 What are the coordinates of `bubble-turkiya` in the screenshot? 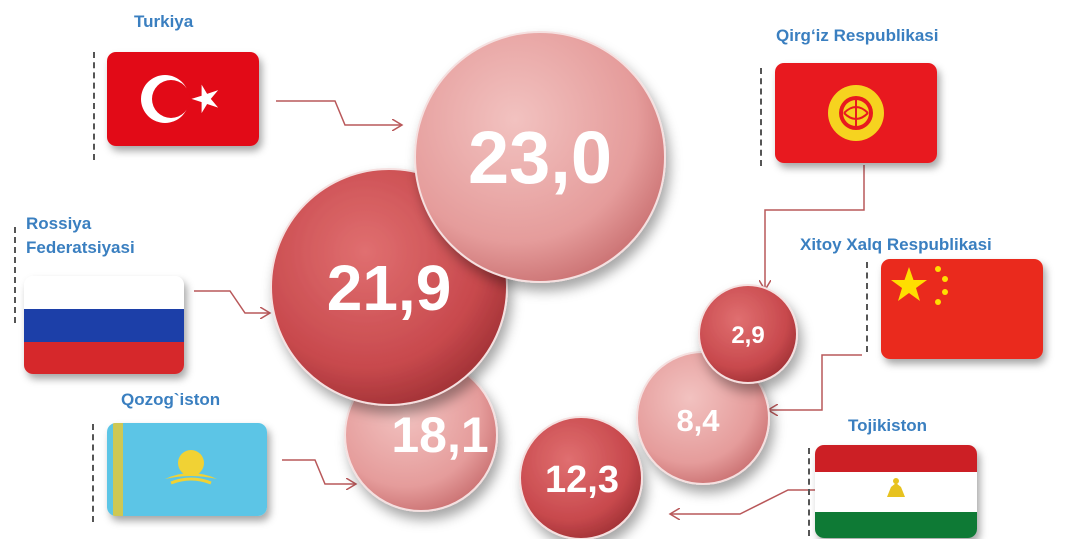 It's located at (540, 157).